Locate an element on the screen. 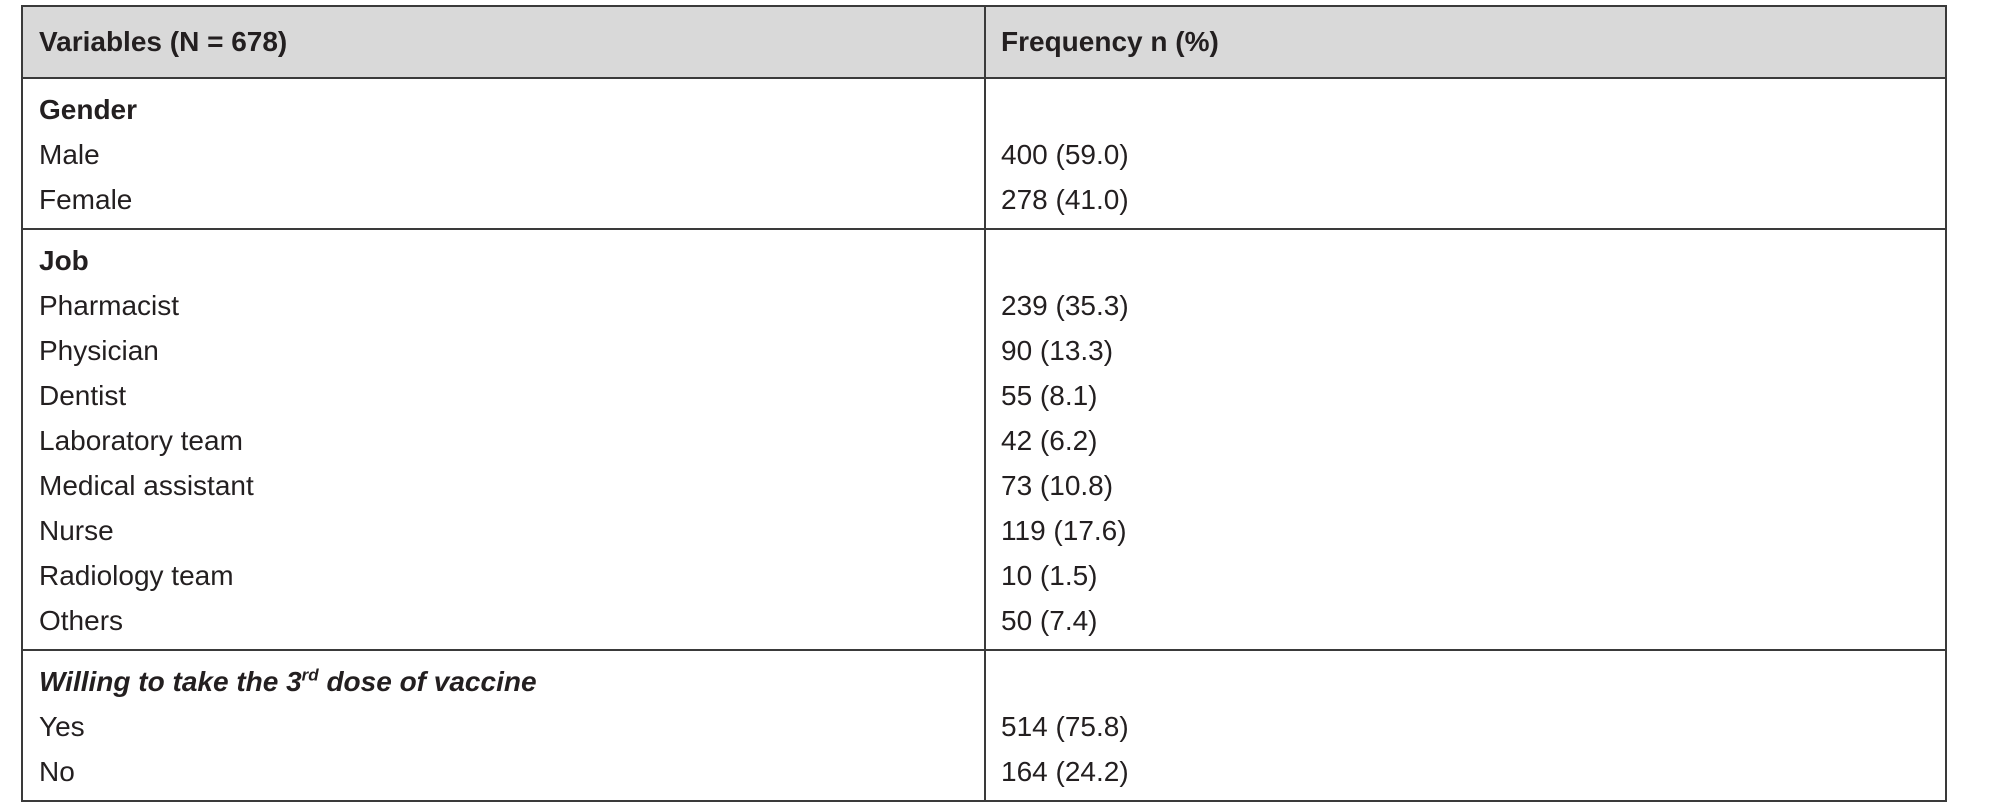  row-label: No is located at coordinates (57, 771).